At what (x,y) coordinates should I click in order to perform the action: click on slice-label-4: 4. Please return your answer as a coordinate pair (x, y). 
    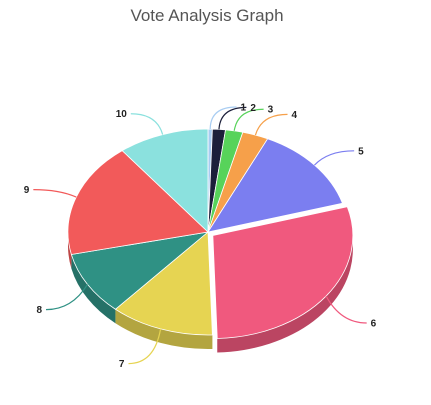
    Looking at the image, I should click on (295, 115).